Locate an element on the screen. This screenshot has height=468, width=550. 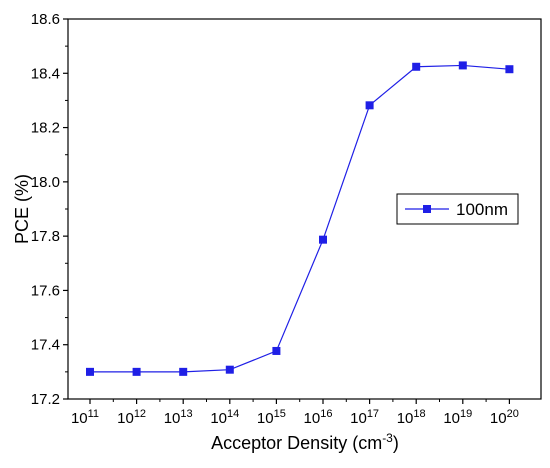
y-axis-title: PCE (%) is located at coordinates (22, 209).